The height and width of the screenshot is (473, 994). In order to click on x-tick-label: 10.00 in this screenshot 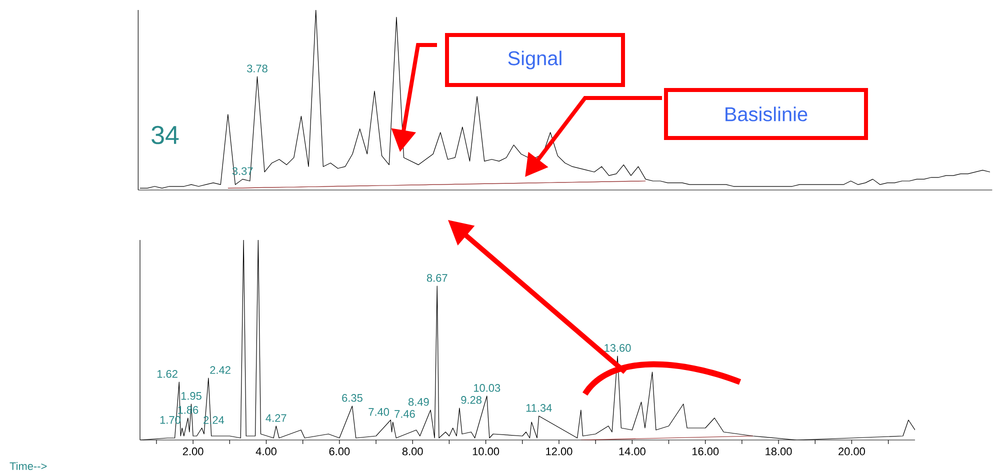, I will do `click(486, 451)`.